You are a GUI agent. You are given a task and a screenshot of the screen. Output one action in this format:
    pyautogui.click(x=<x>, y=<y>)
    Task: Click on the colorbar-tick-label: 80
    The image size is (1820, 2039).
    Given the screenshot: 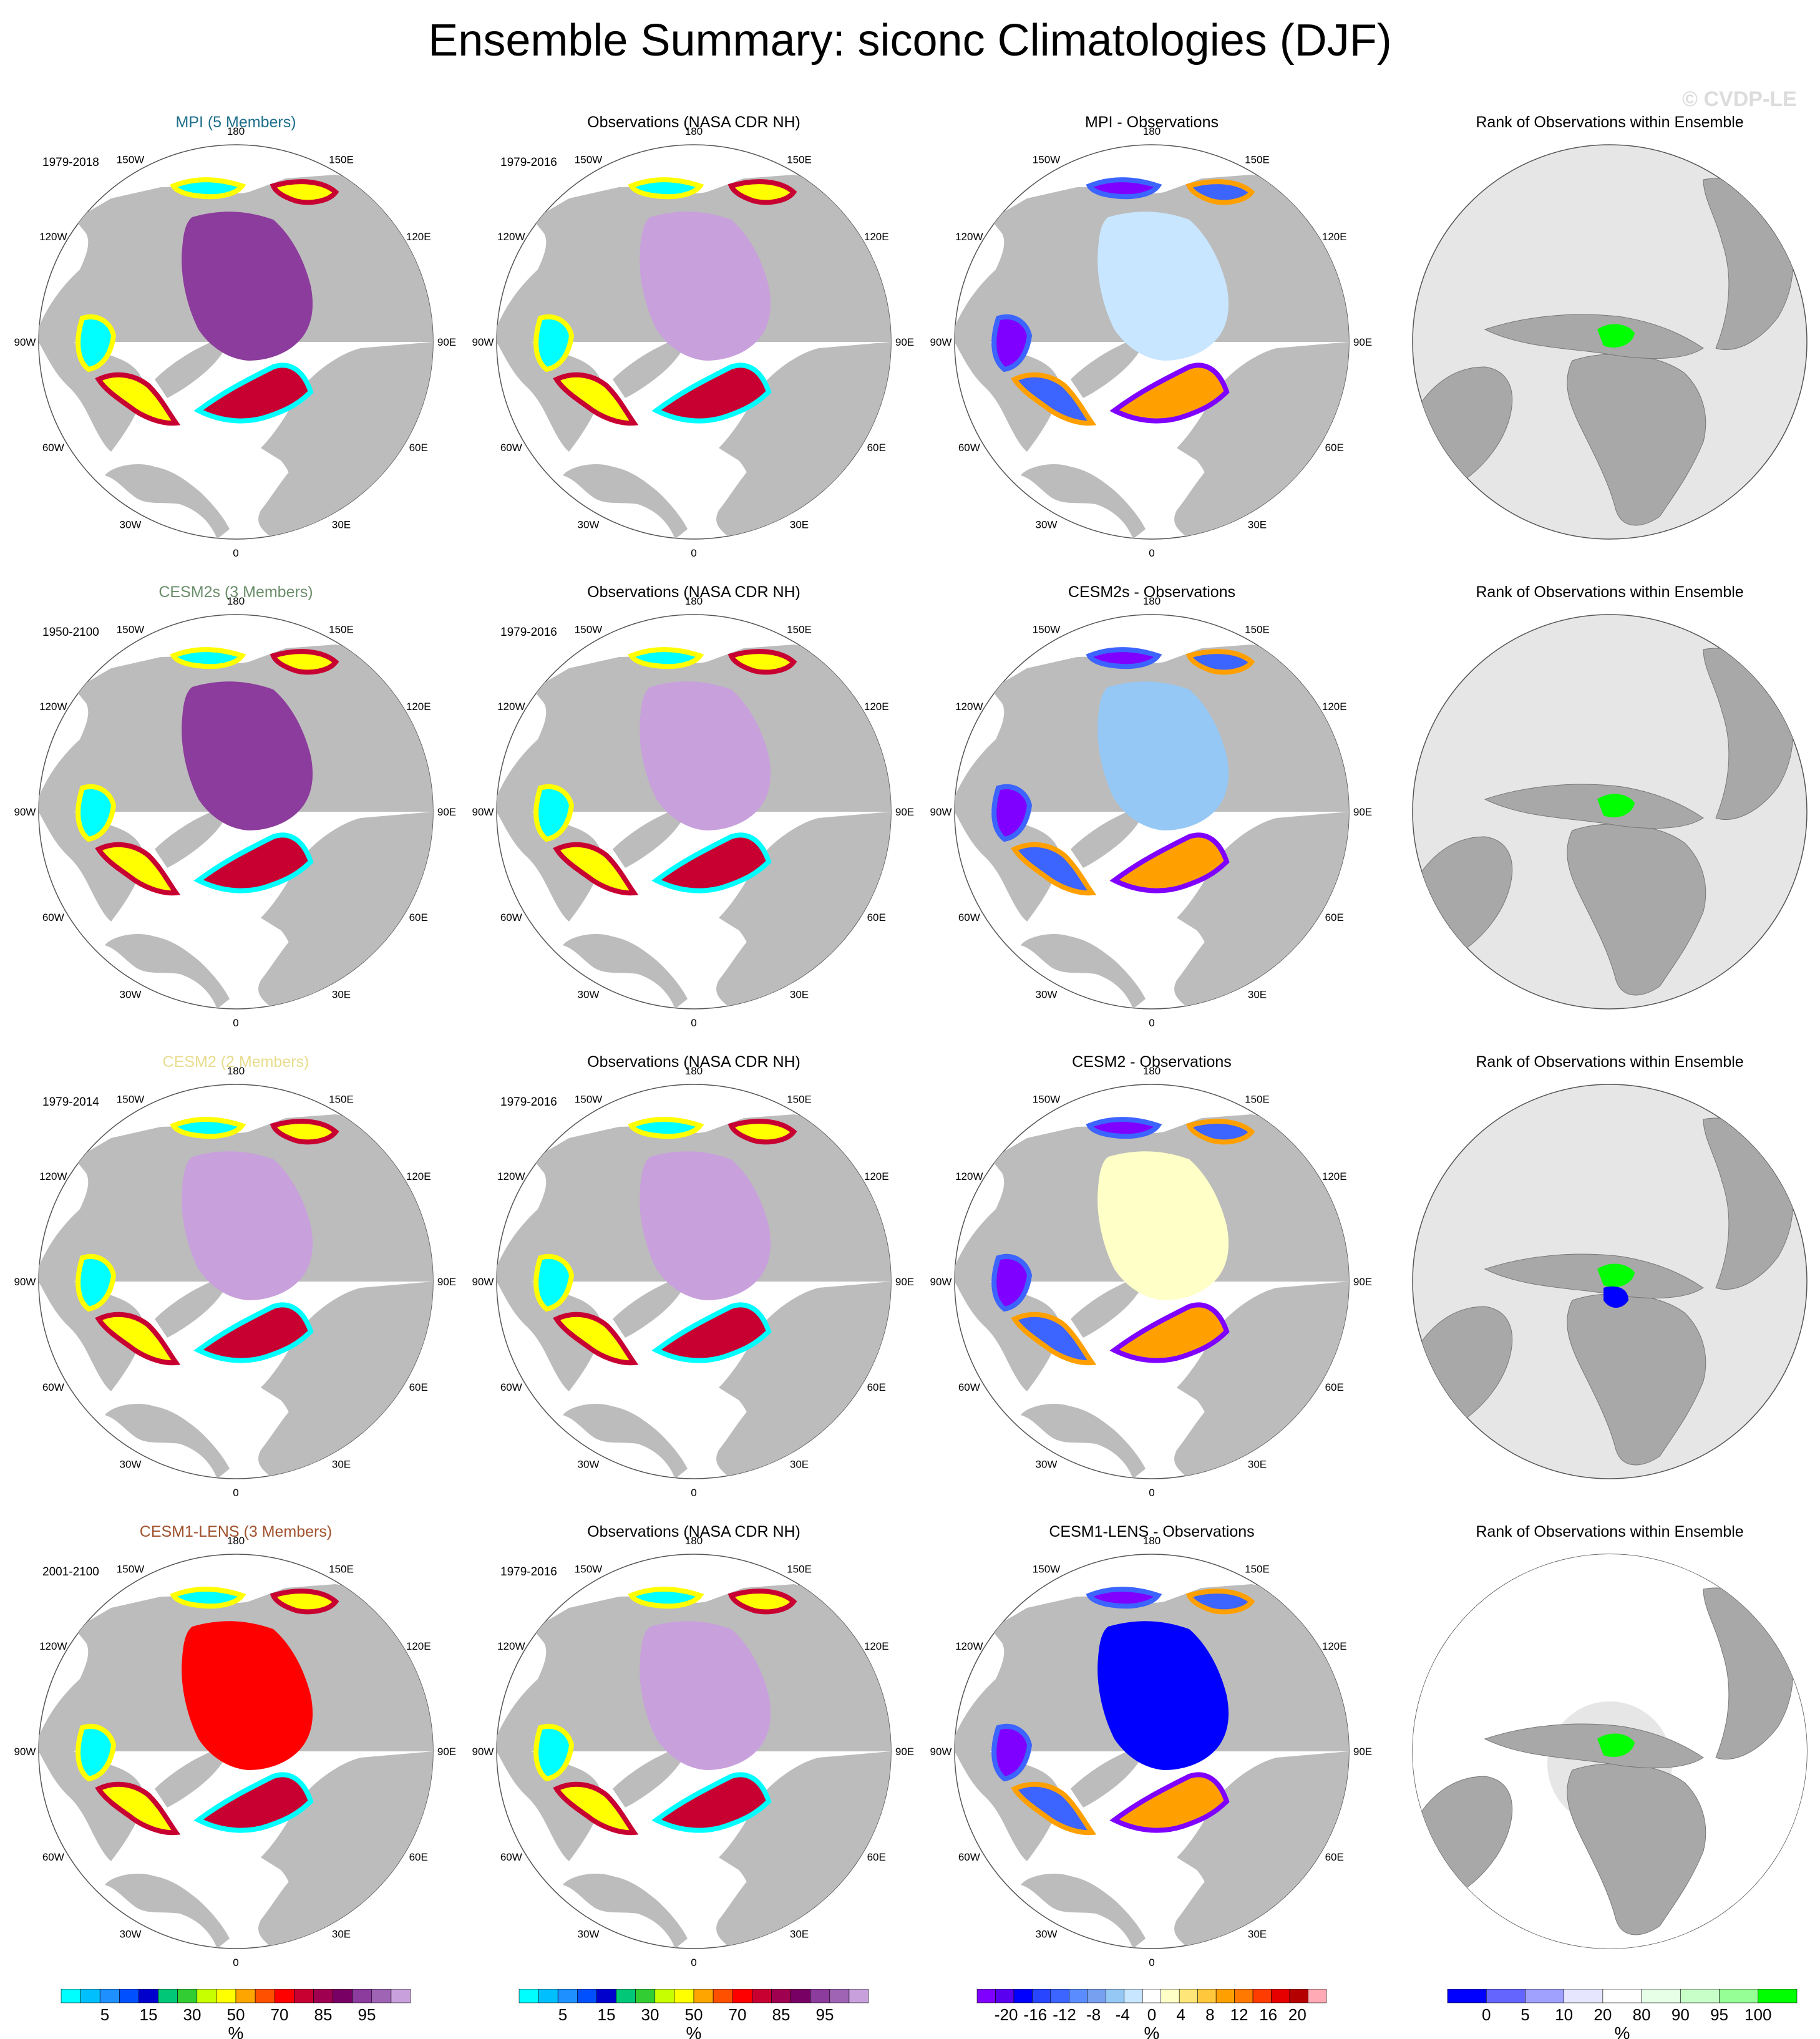 What is the action you would take?
    pyautogui.click(x=1642, y=2014)
    